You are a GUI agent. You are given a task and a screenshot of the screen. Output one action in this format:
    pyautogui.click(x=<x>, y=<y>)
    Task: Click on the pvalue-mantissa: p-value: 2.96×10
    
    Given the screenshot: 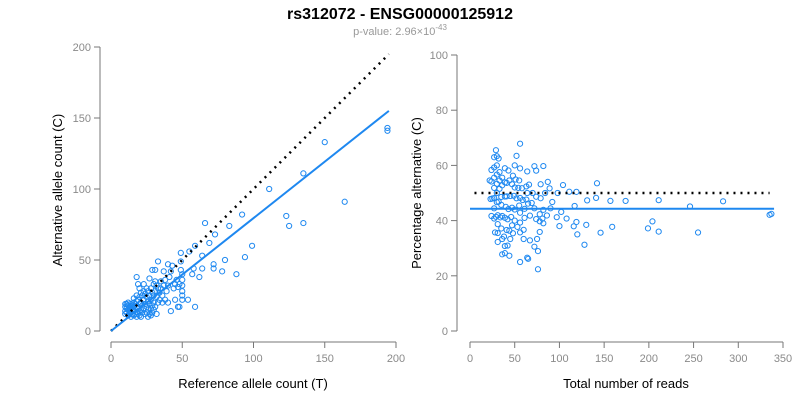 What is the action you would take?
    pyautogui.click(x=394, y=32)
    